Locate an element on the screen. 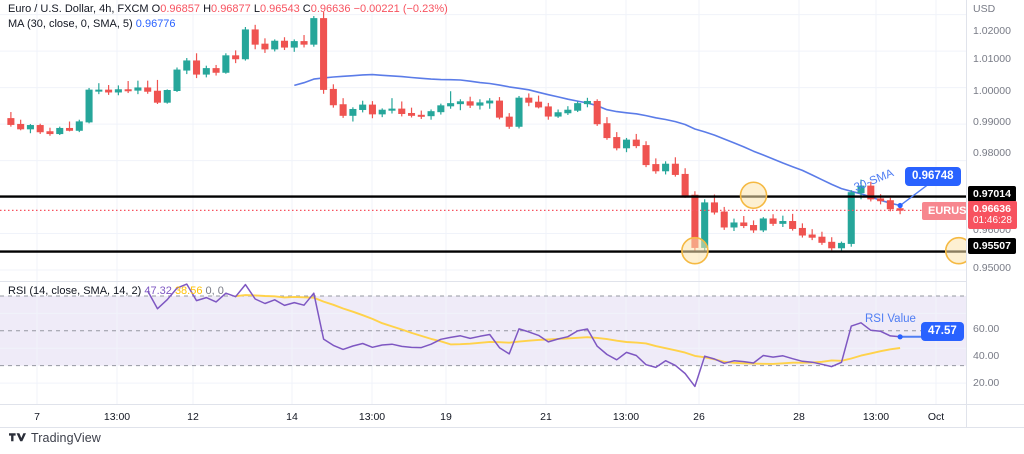 The height and width of the screenshot is (454, 1024). price-tick-6: 0.95000 is located at coordinates (992, 268).